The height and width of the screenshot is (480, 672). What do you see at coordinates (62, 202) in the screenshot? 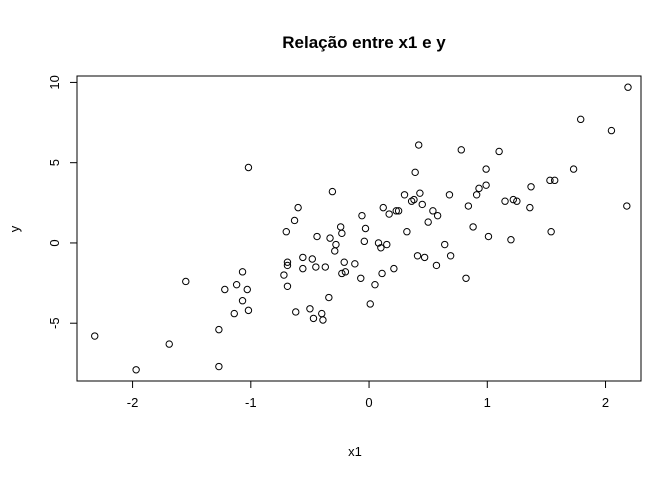
I see `y-axis: -5 0 5 10` at bounding box center [62, 202].